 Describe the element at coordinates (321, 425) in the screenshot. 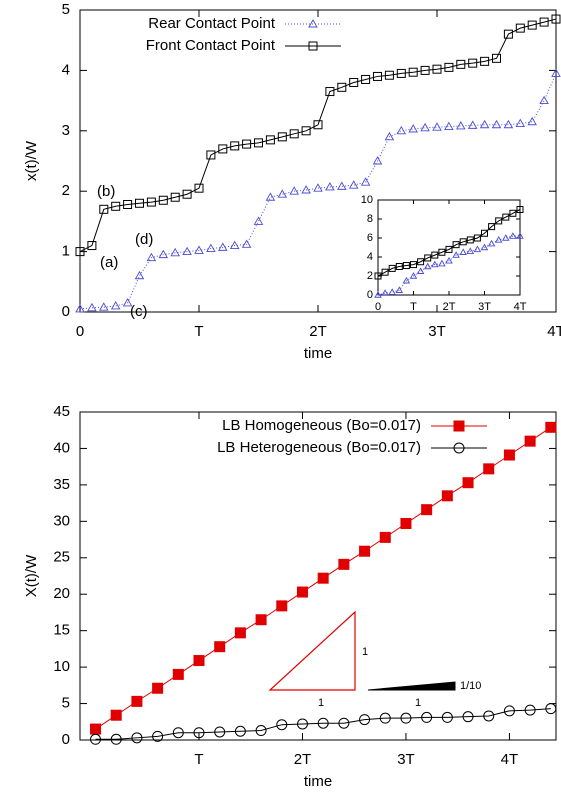

I see `legend-label: LB Homogeneous (Bo=0.017)` at that location.